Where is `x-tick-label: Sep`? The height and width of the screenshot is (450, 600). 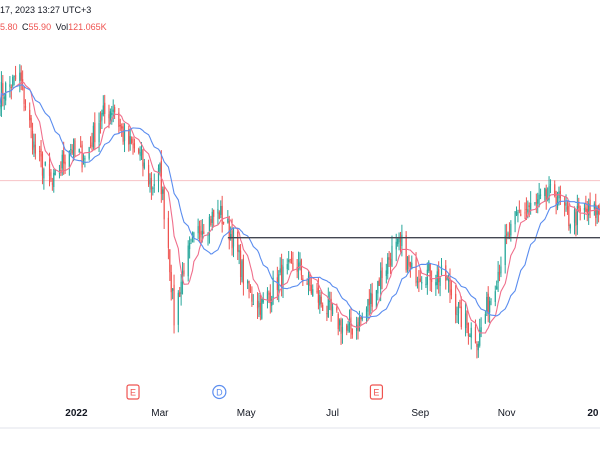 x-tick-label: Sep is located at coordinates (420, 413).